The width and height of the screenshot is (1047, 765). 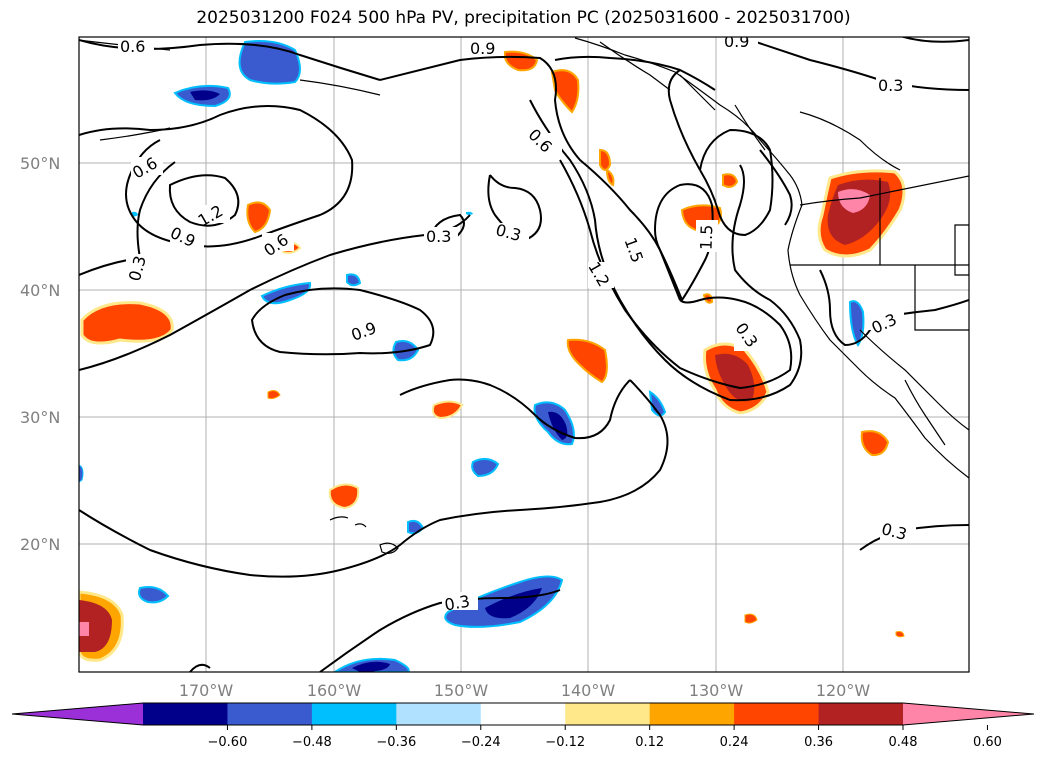 I want to click on colorbar-tick-label: 0.12, so click(x=649, y=742).